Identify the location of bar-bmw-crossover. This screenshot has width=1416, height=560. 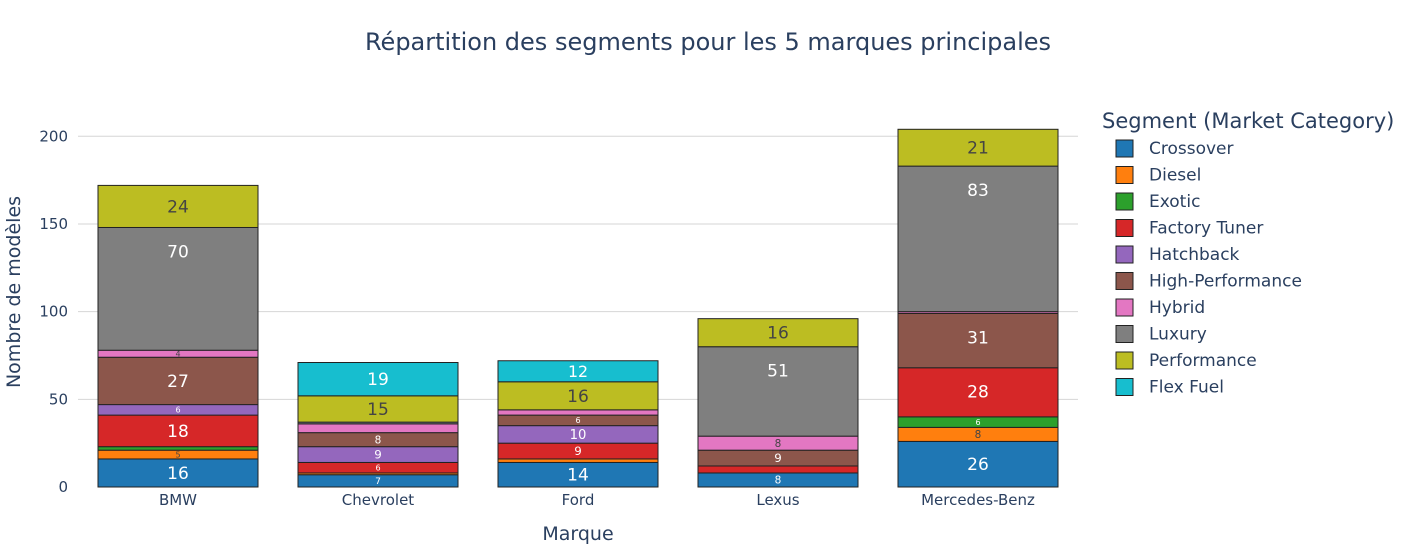
(178, 473).